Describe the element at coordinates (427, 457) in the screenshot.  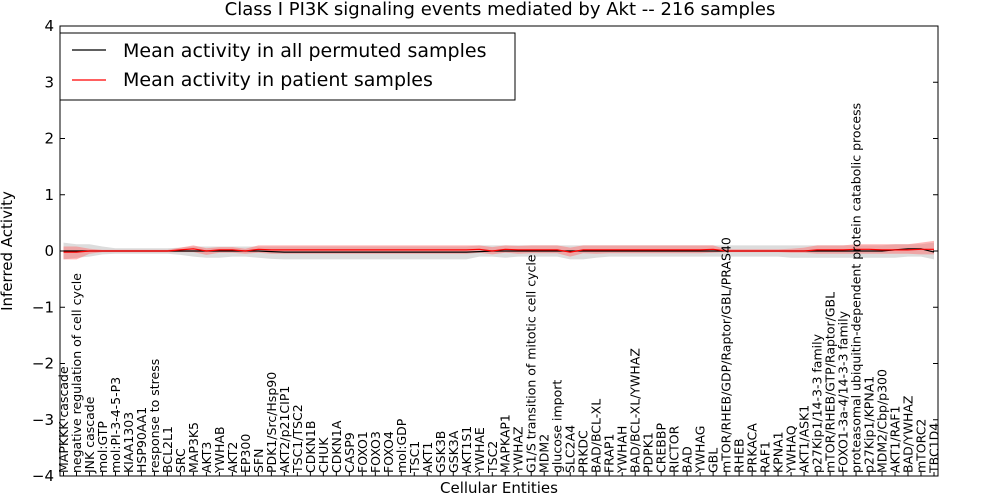
I see `category-label: AKT1` at that location.